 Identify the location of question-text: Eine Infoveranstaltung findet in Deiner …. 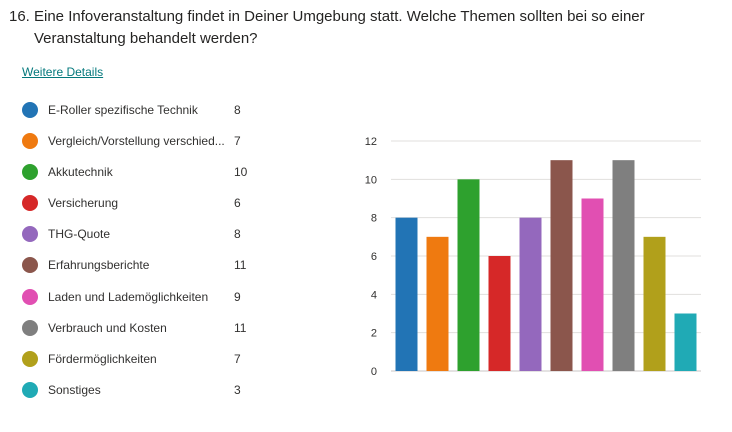
(339, 27).